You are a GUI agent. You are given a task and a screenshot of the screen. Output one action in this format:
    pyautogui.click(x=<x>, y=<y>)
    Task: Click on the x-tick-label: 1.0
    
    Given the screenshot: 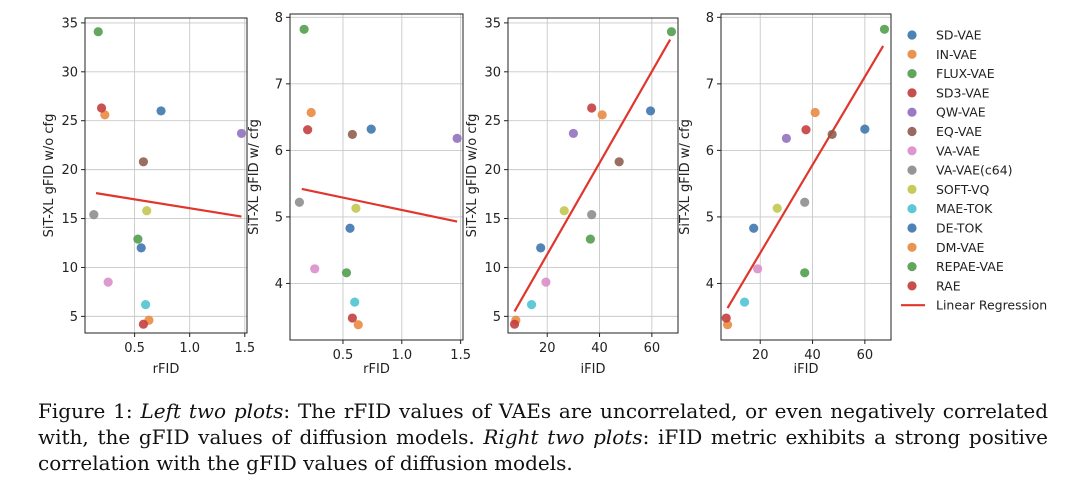 What is the action you would take?
    pyautogui.click(x=189, y=348)
    